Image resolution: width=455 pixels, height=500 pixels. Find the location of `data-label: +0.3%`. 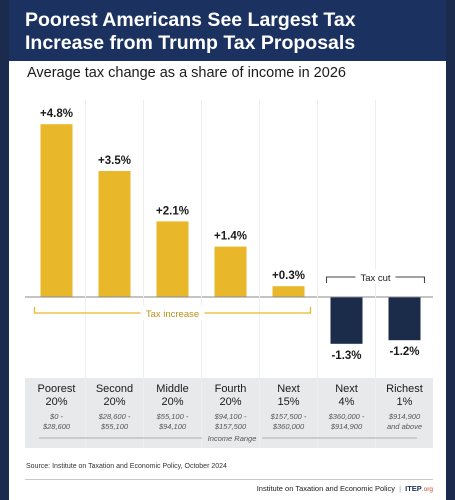

data-label: +0.3% is located at coordinates (288, 276).